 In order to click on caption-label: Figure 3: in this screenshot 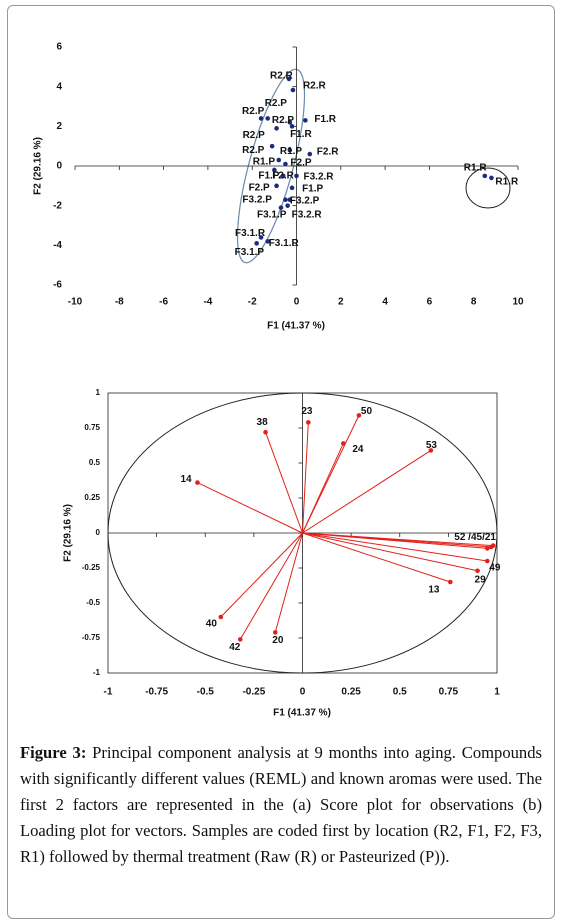, I will do `click(53, 752)`.